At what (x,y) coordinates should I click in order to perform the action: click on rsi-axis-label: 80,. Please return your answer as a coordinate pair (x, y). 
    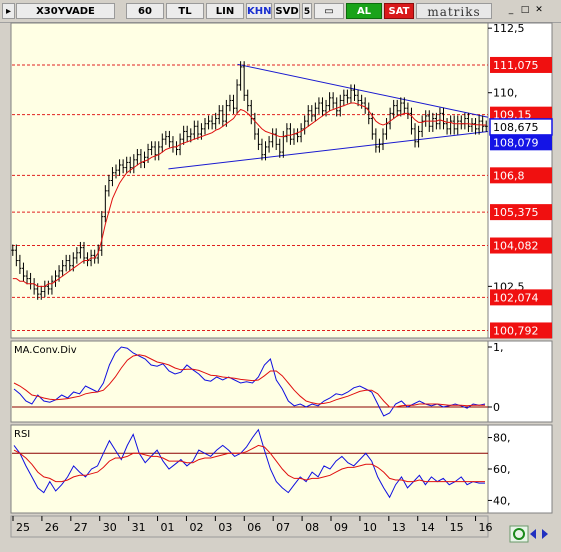
    Looking at the image, I should click on (502, 438).